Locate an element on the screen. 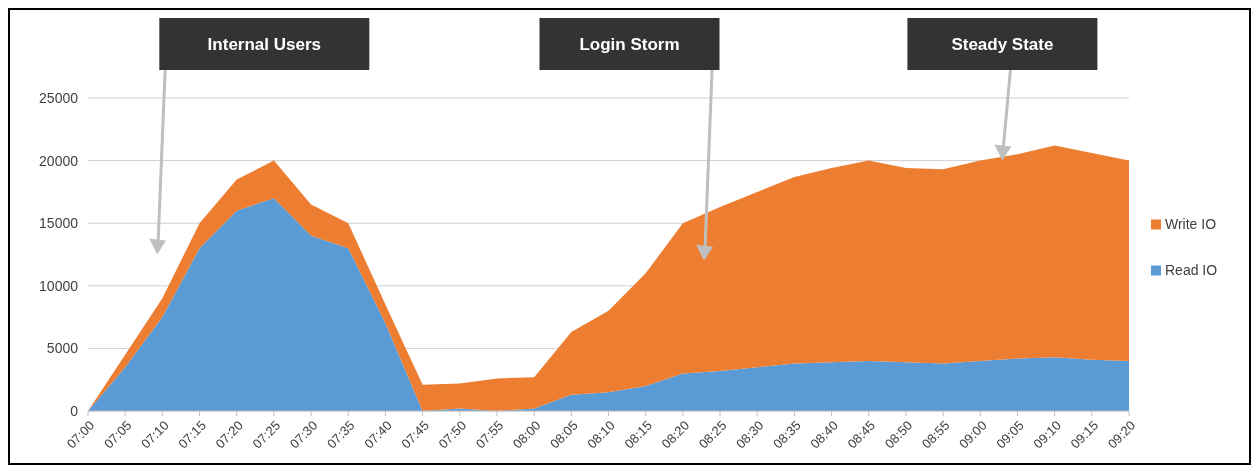 This screenshot has width=1259, height=473. y-tick-label: 10000 is located at coordinates (59, 285).